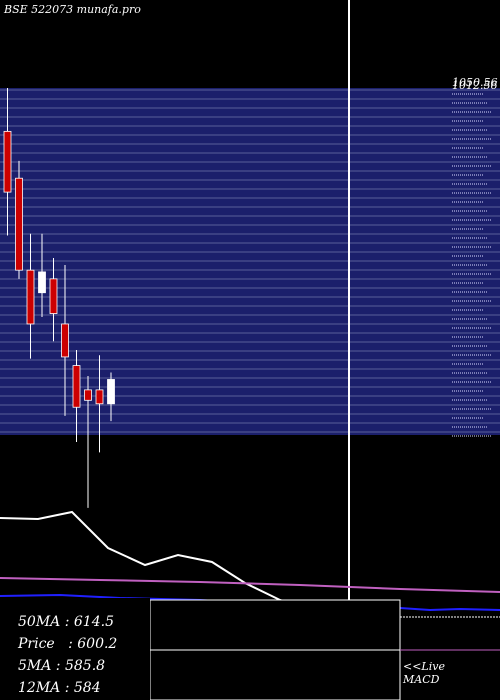 This screenshot has height=700, width=500. I want to click on price-scale-label-second: 1012.56, so click(475, 85).